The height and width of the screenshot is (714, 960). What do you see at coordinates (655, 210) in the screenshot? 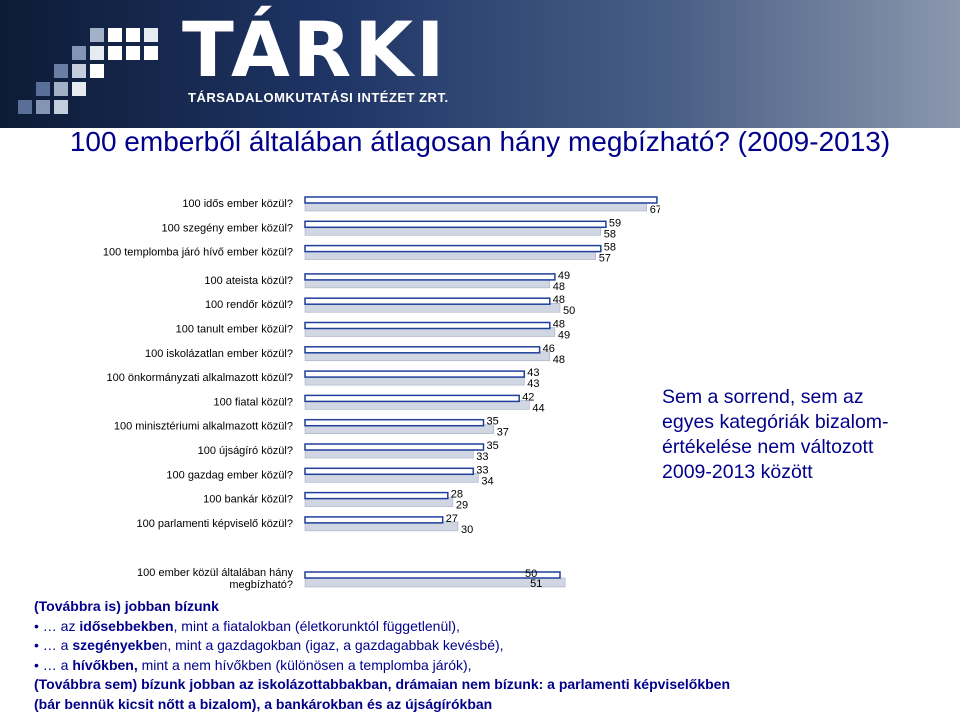
I see `data-label-2013: 67` at bounding box center [655, 210].